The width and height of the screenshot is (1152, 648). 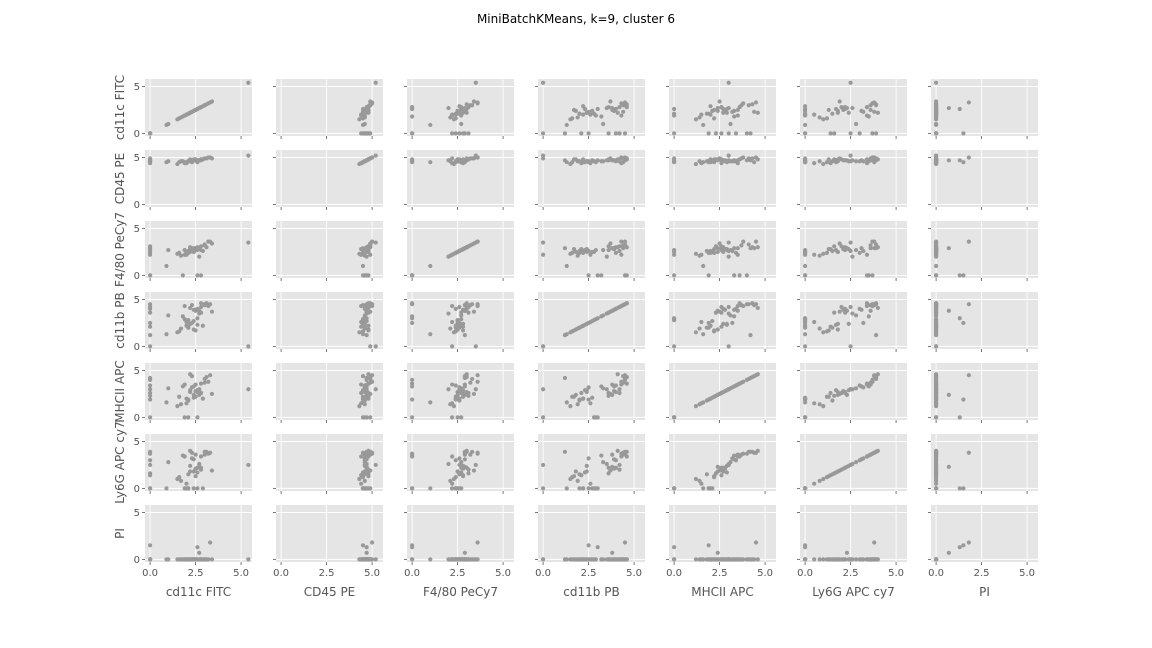 I want to click on x-tick-label: 2.5, so click(x=982, y=573).